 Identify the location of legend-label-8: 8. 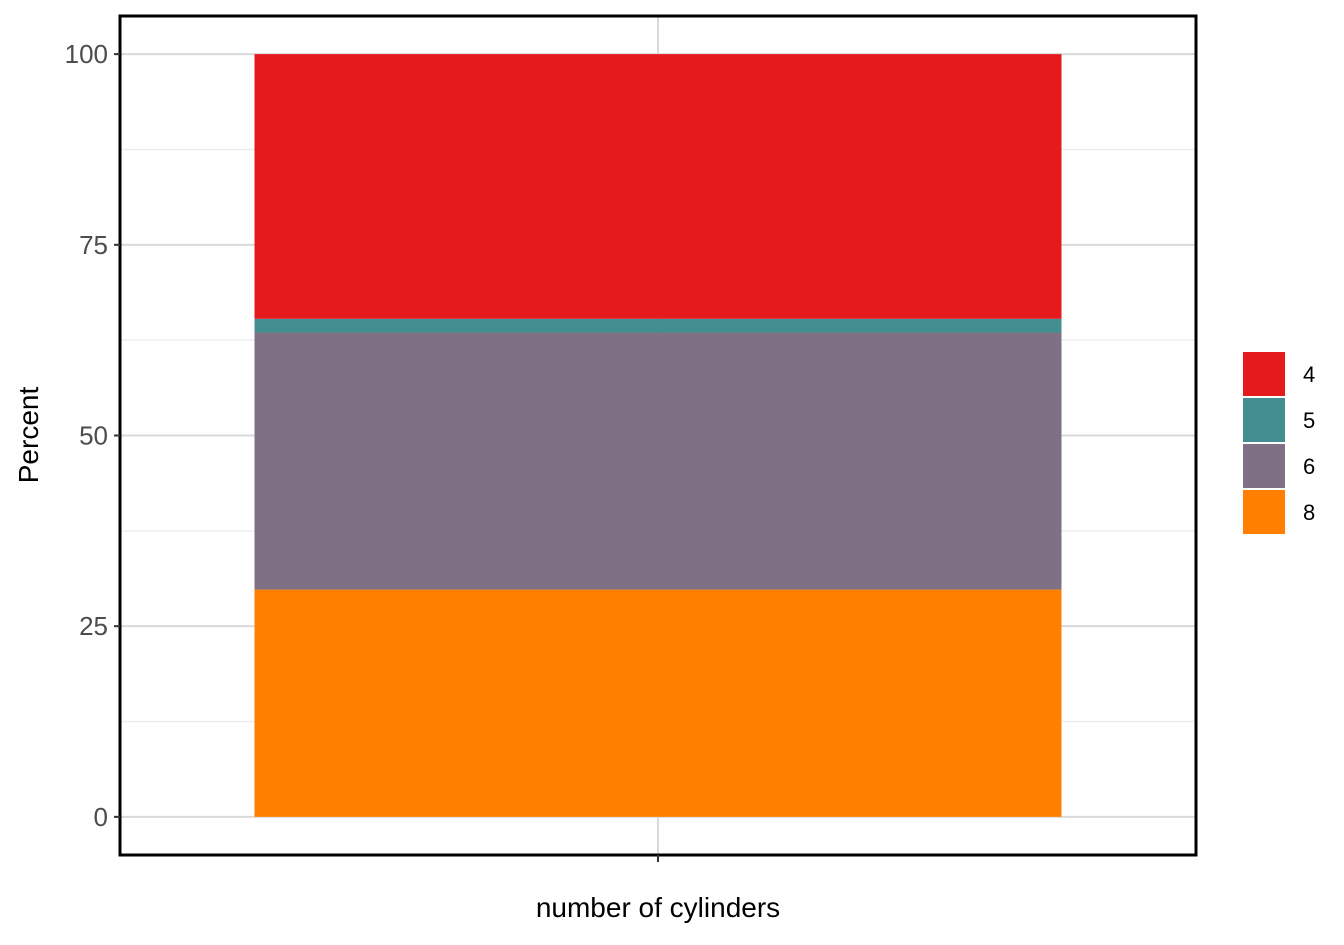
(1309, 512).